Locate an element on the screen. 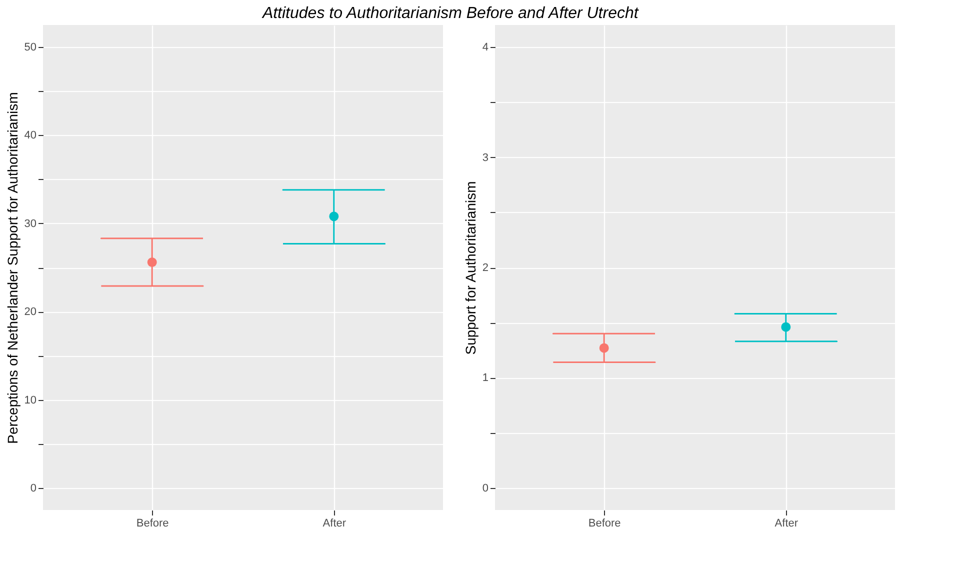 The width and height of the screenshot is (953, 579). y-tick-label: 10 is located at coordinates (30, 400).